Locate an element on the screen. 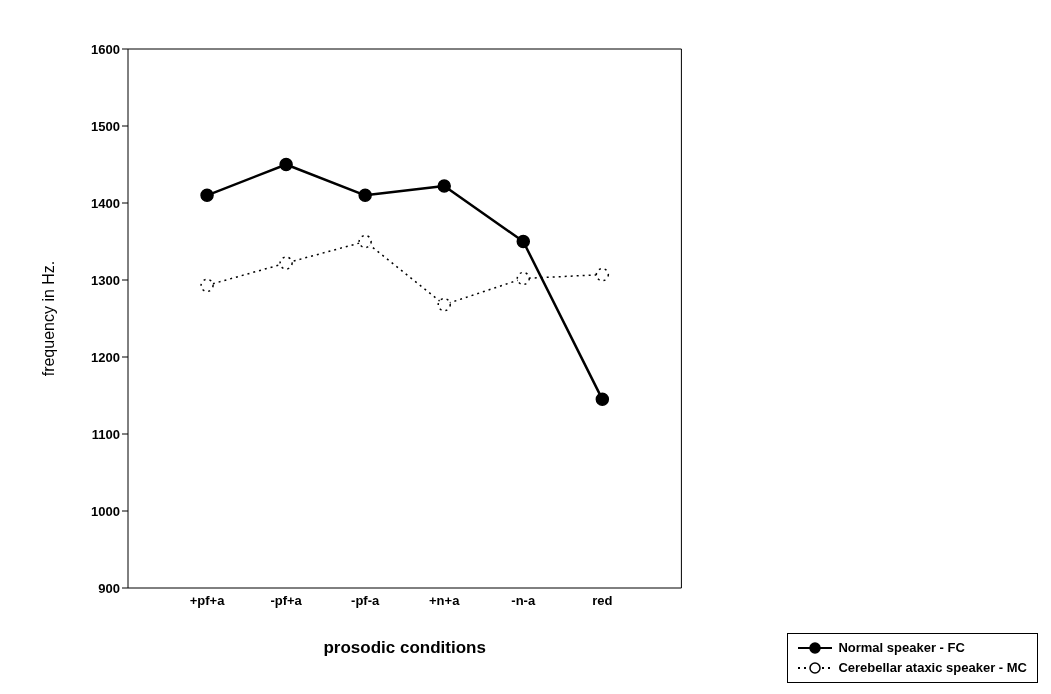 This screenshot has height=694, width=1051. y-tick-label: 1400 is located at coordinates (105, 203).